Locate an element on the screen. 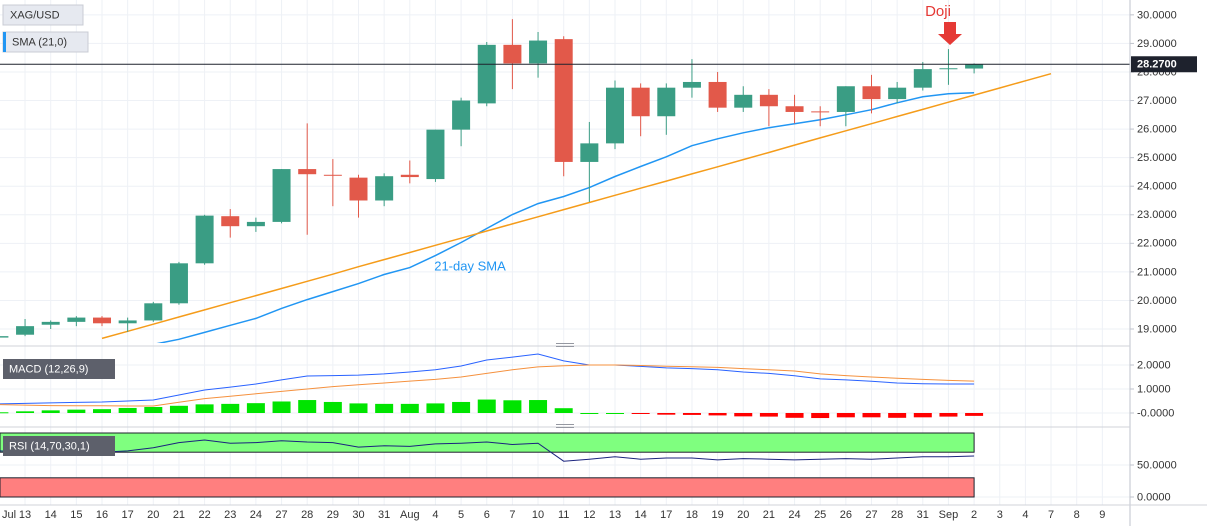  y-tick-label: 0.0000 is located at coordinates (1154, 497).